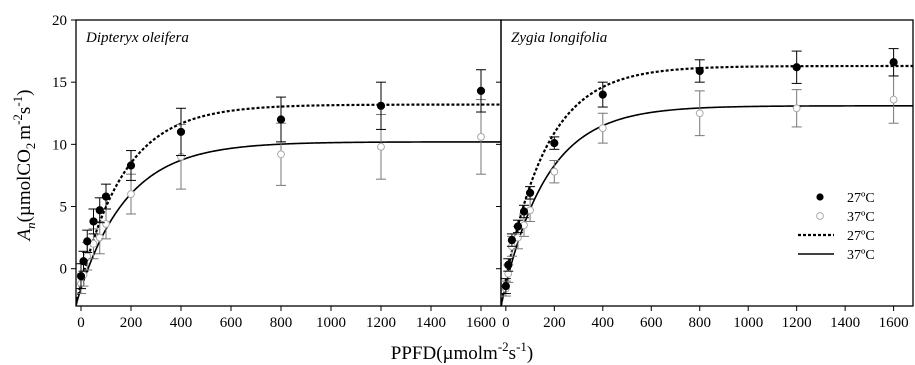 The image size is (915, 365). What do you see at coordinates (24, 110) in the screenshot?
I see `y-axis-title-s: s` at bounding box center [24, 110].